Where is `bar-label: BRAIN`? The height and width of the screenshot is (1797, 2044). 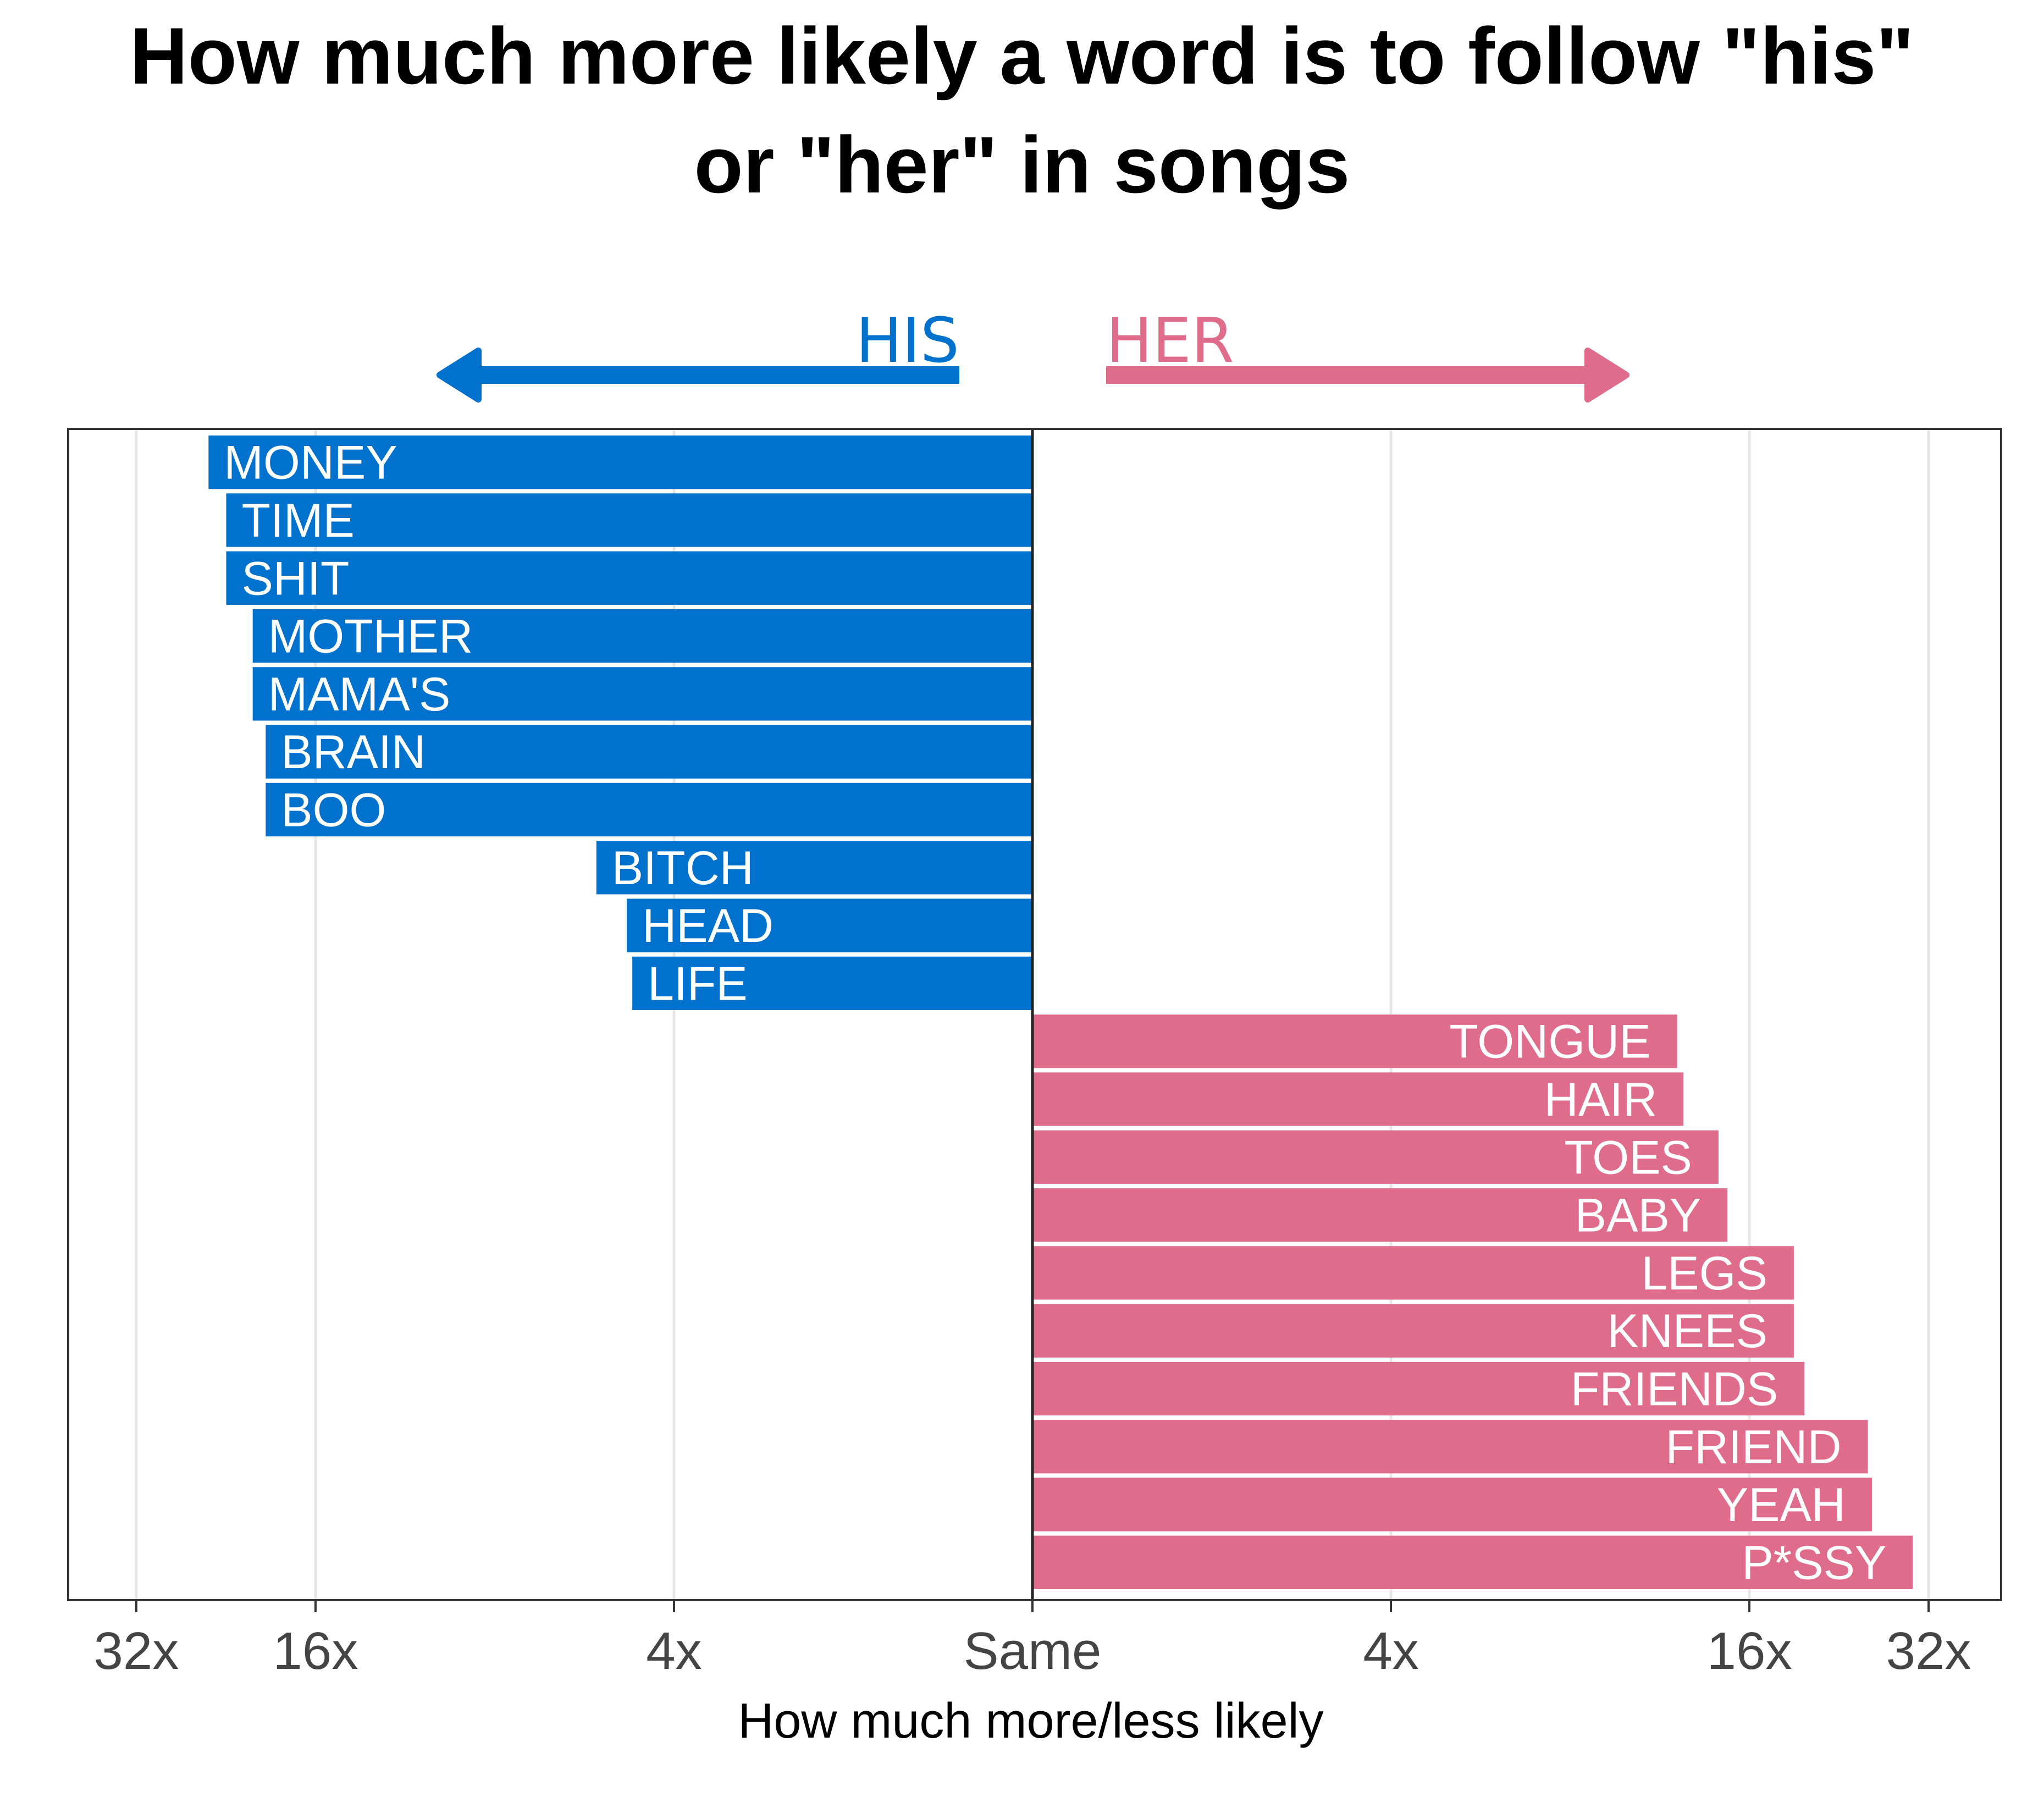
bar-label: BRAIN is located at coordinates (353, 752).